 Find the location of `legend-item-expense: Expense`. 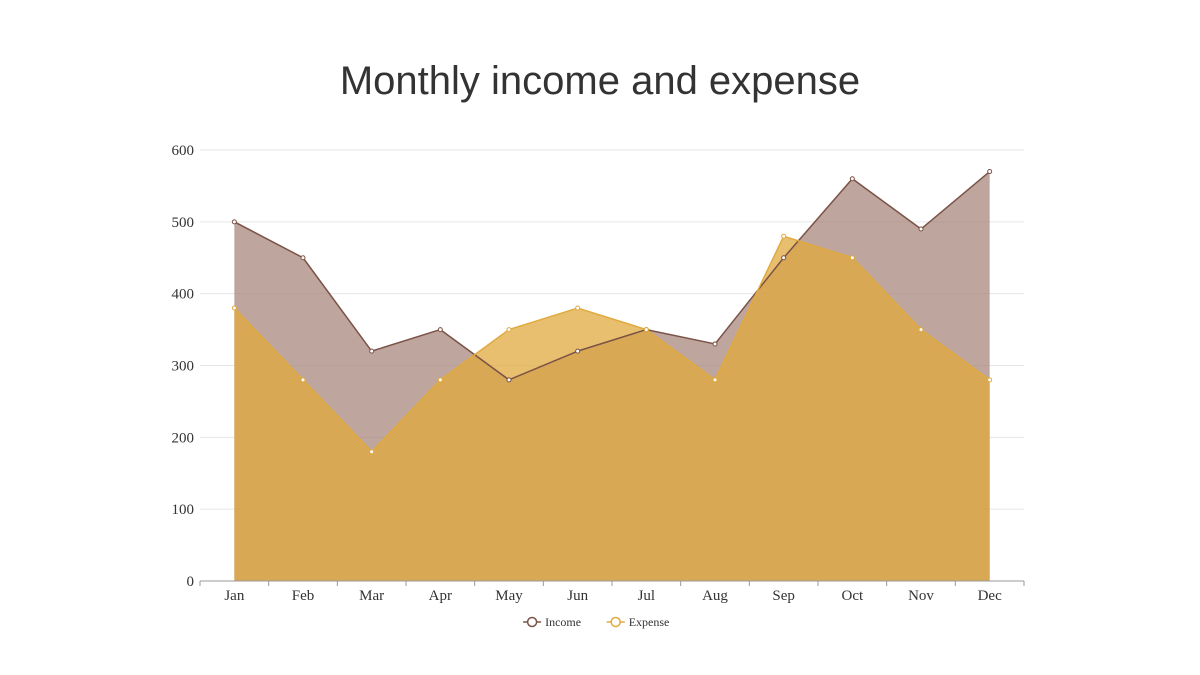

legend-item-expense: Expense is located at coordinates (638, 622).